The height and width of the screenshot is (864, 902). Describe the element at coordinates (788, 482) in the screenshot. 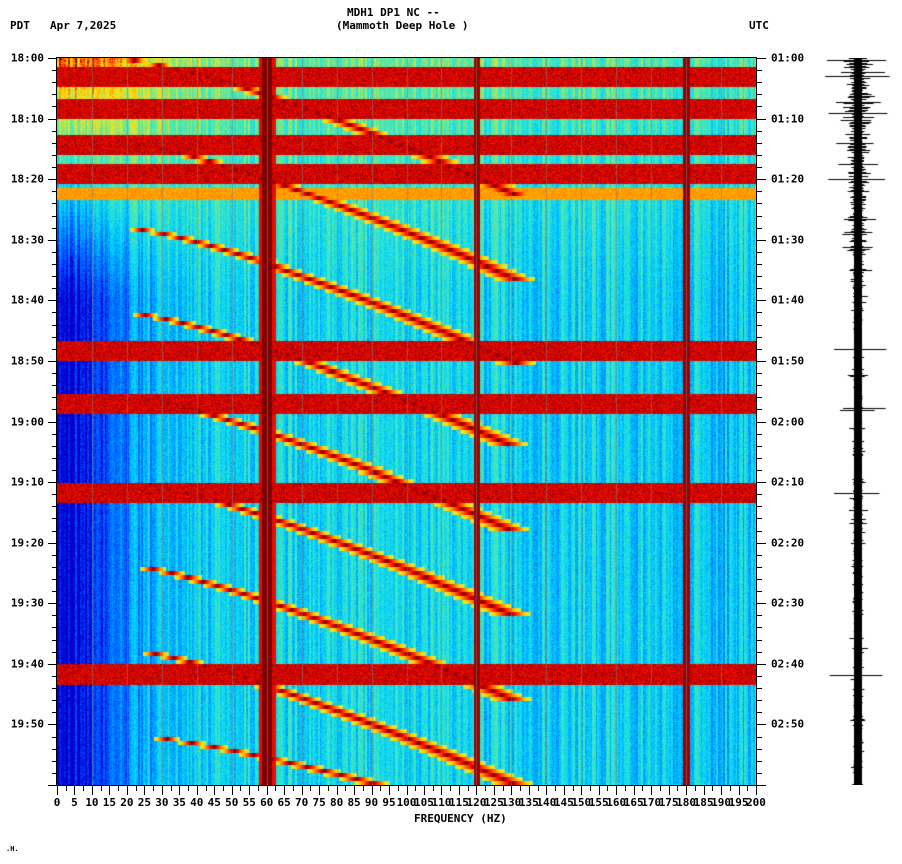

I see `time-label-utc: 02:10` at that location.